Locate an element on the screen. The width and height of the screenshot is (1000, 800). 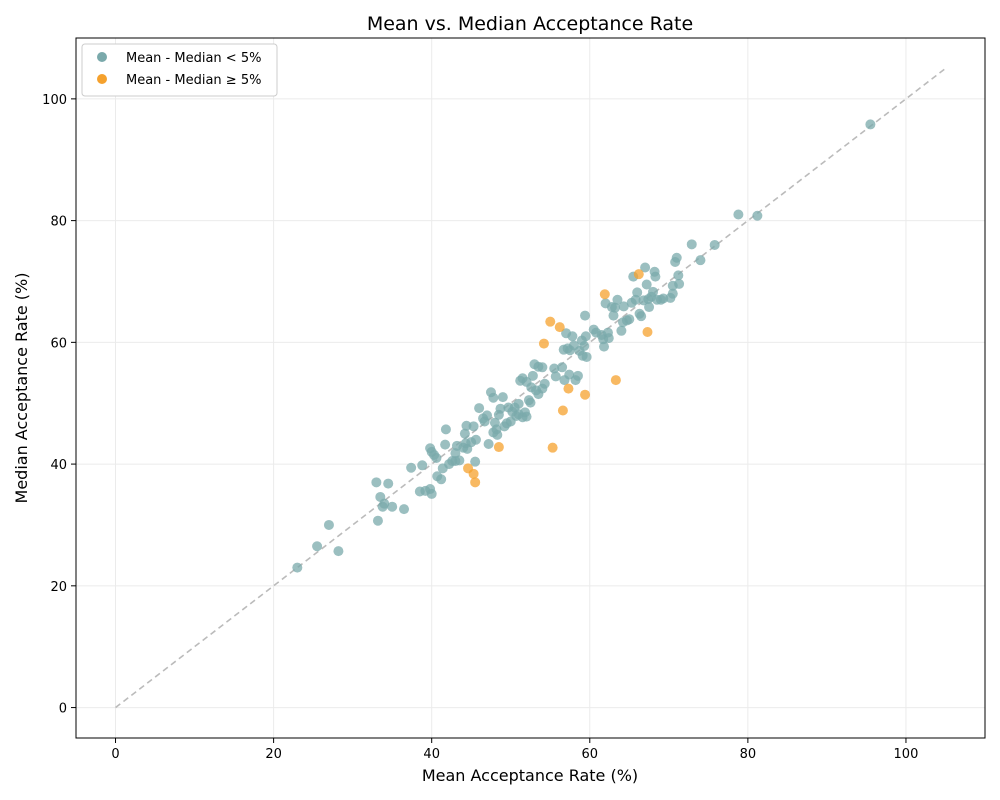
x-tick-label: 0 is located at coordinates (115, 754).